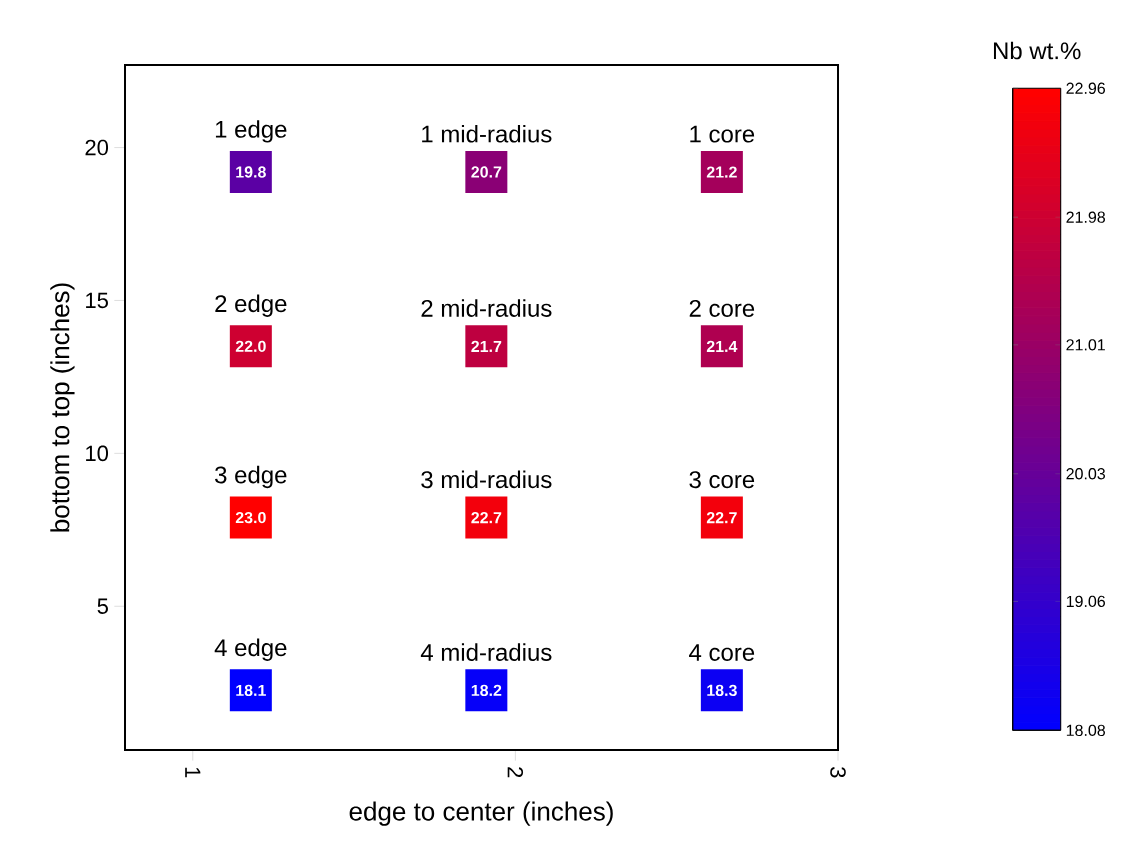 The height and width of the screenshot is (861, 1131). I want to click on annotation: 18.2, so click(486, 690).